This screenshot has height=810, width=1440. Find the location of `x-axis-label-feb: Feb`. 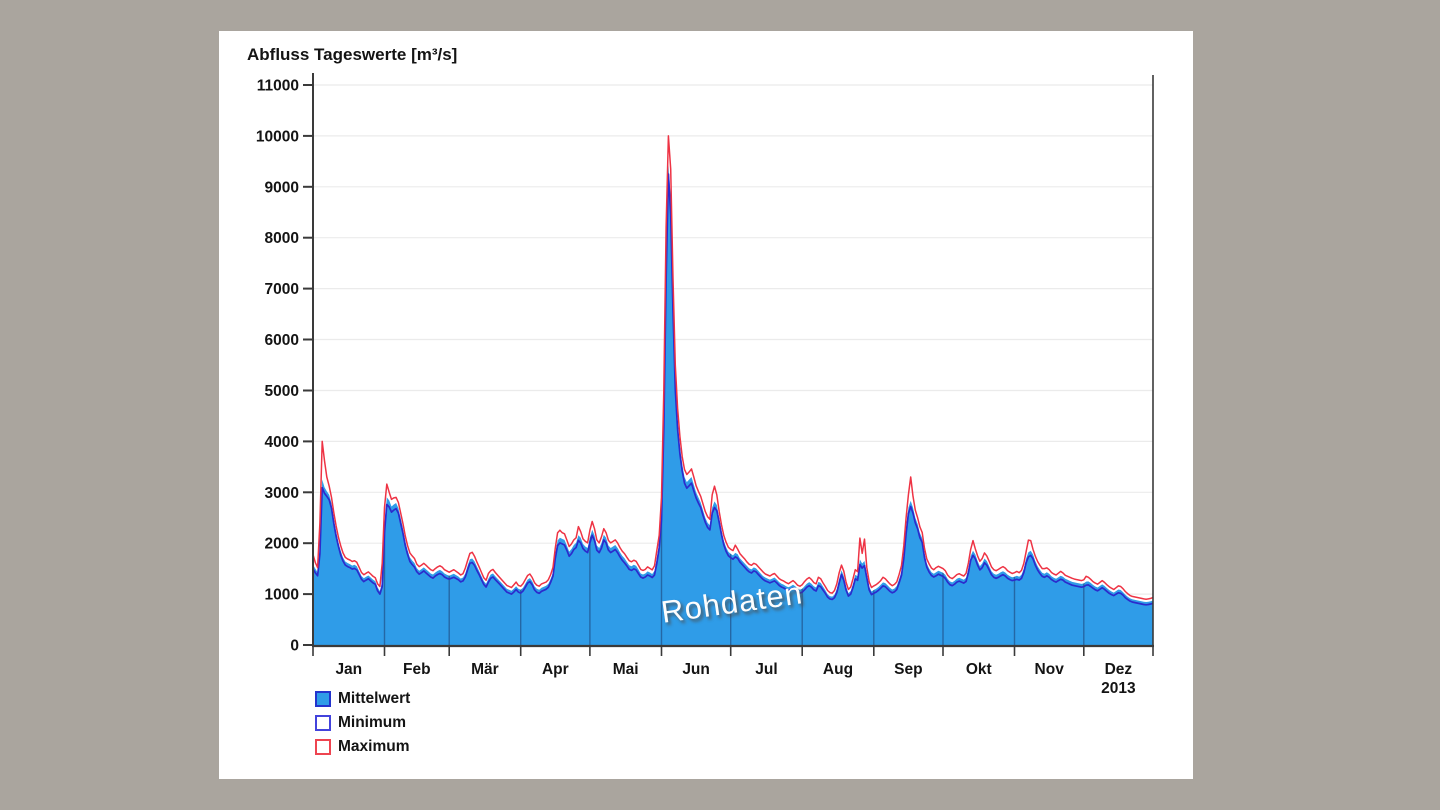

x-axis-label-feb: Feb is located at coordinates (417, 669).